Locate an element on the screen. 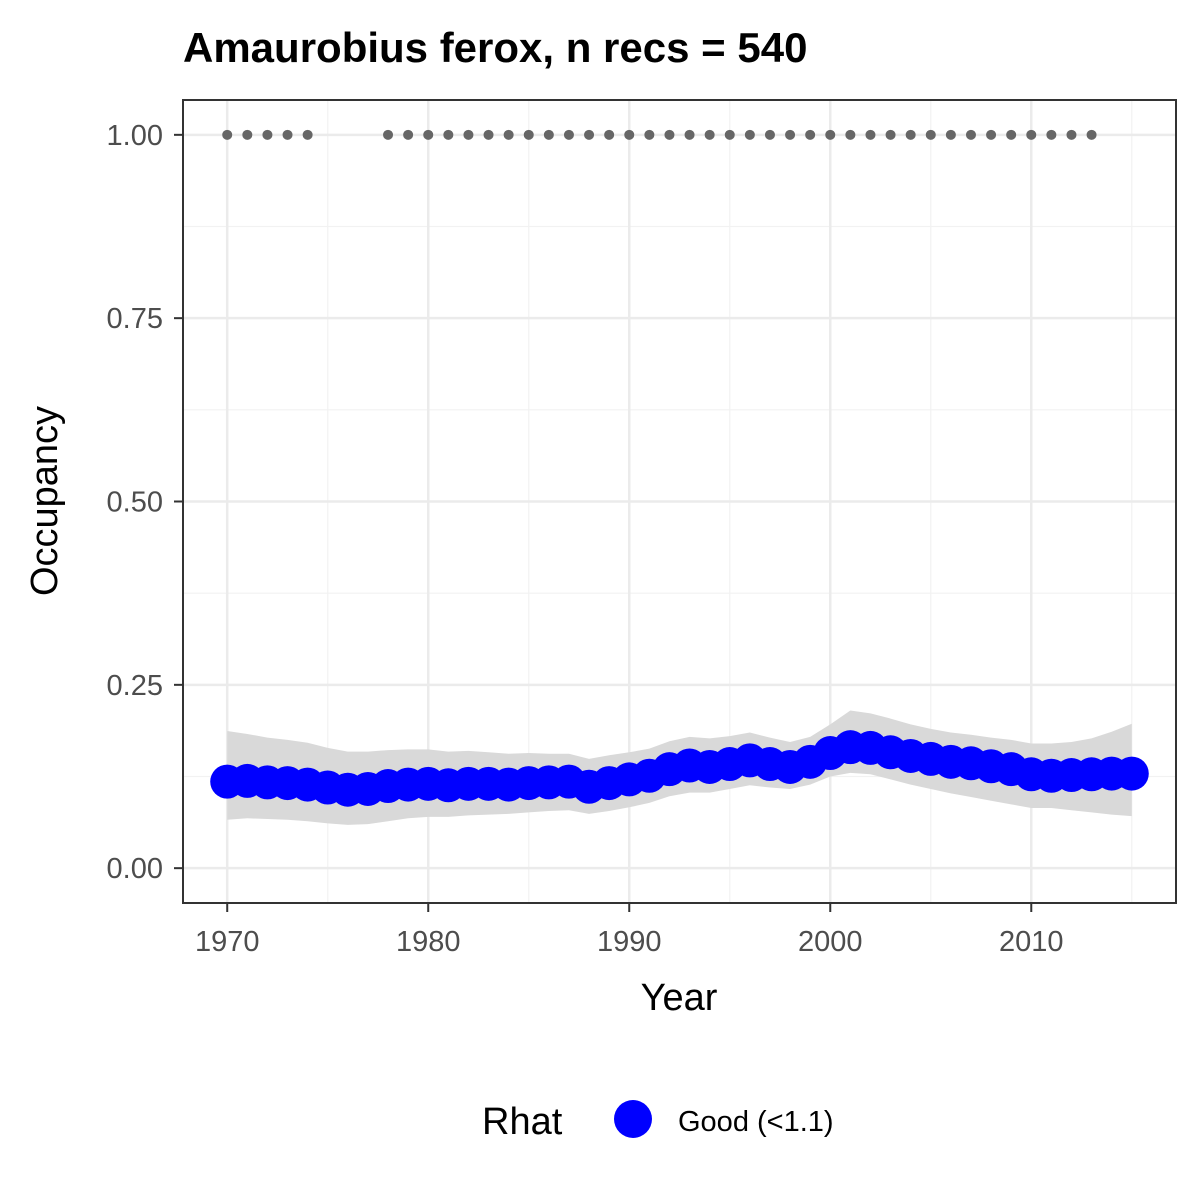 The image size is (1200, 1200). x-tick-label: 2000 is located at coordinates (830, 942).